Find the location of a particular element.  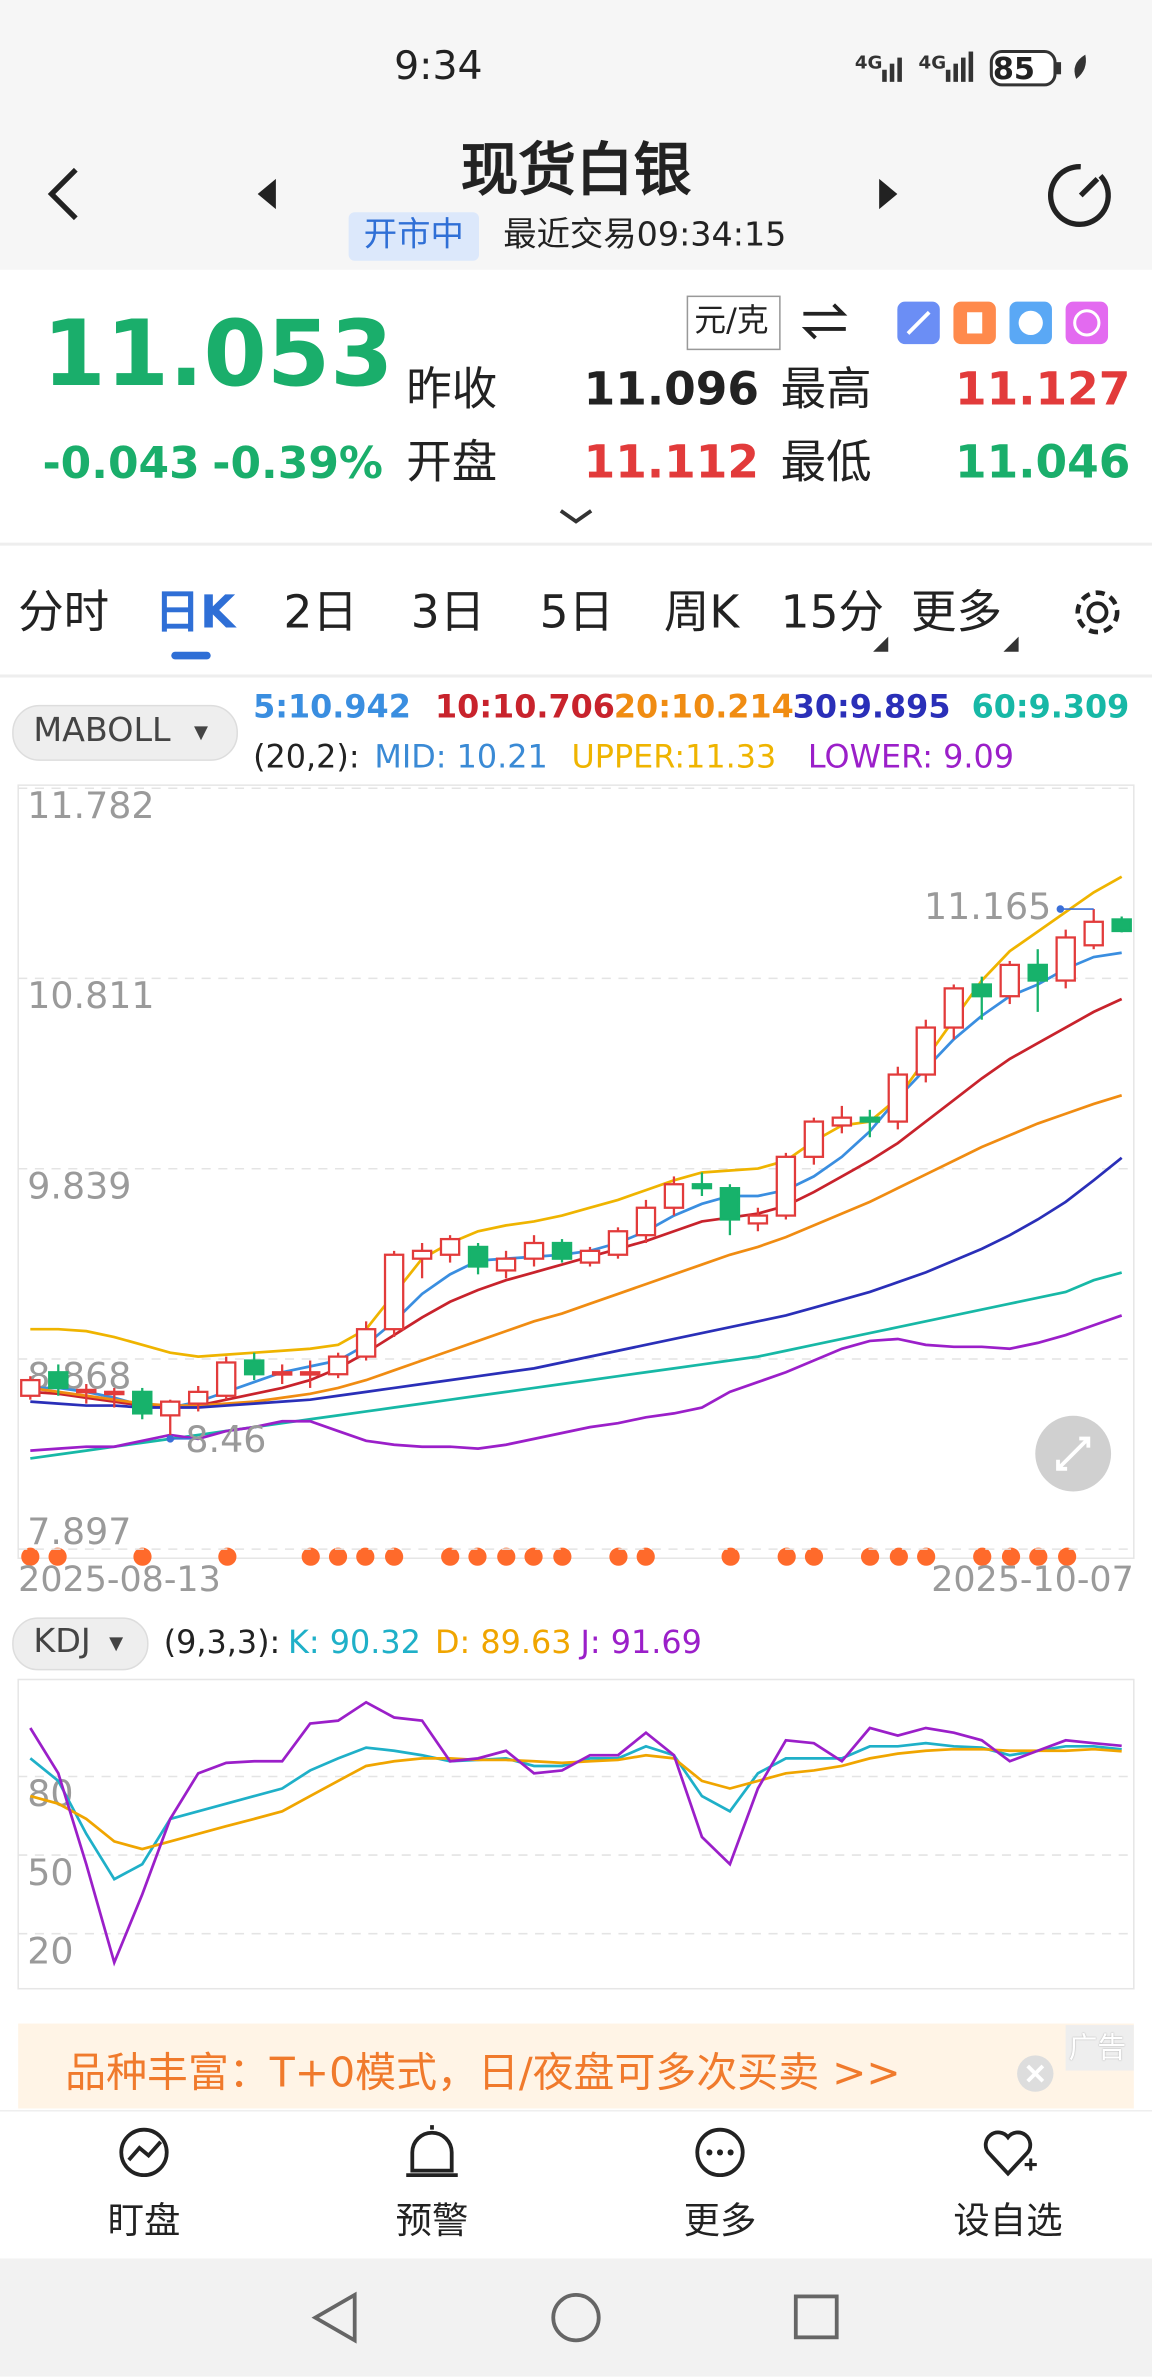

period-tab: 2日 is located at coordinates (320, 613).